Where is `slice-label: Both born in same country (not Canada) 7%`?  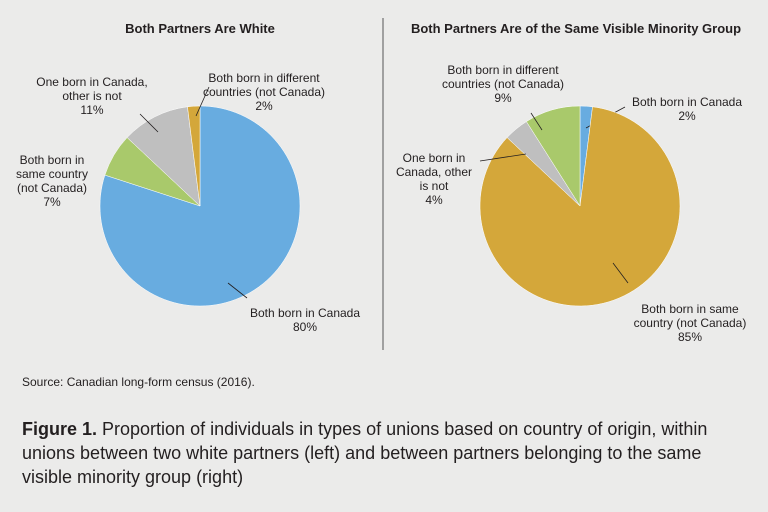
slice-label: Both born in same country (not Canada) 7% is located at coordinates (52, 181).